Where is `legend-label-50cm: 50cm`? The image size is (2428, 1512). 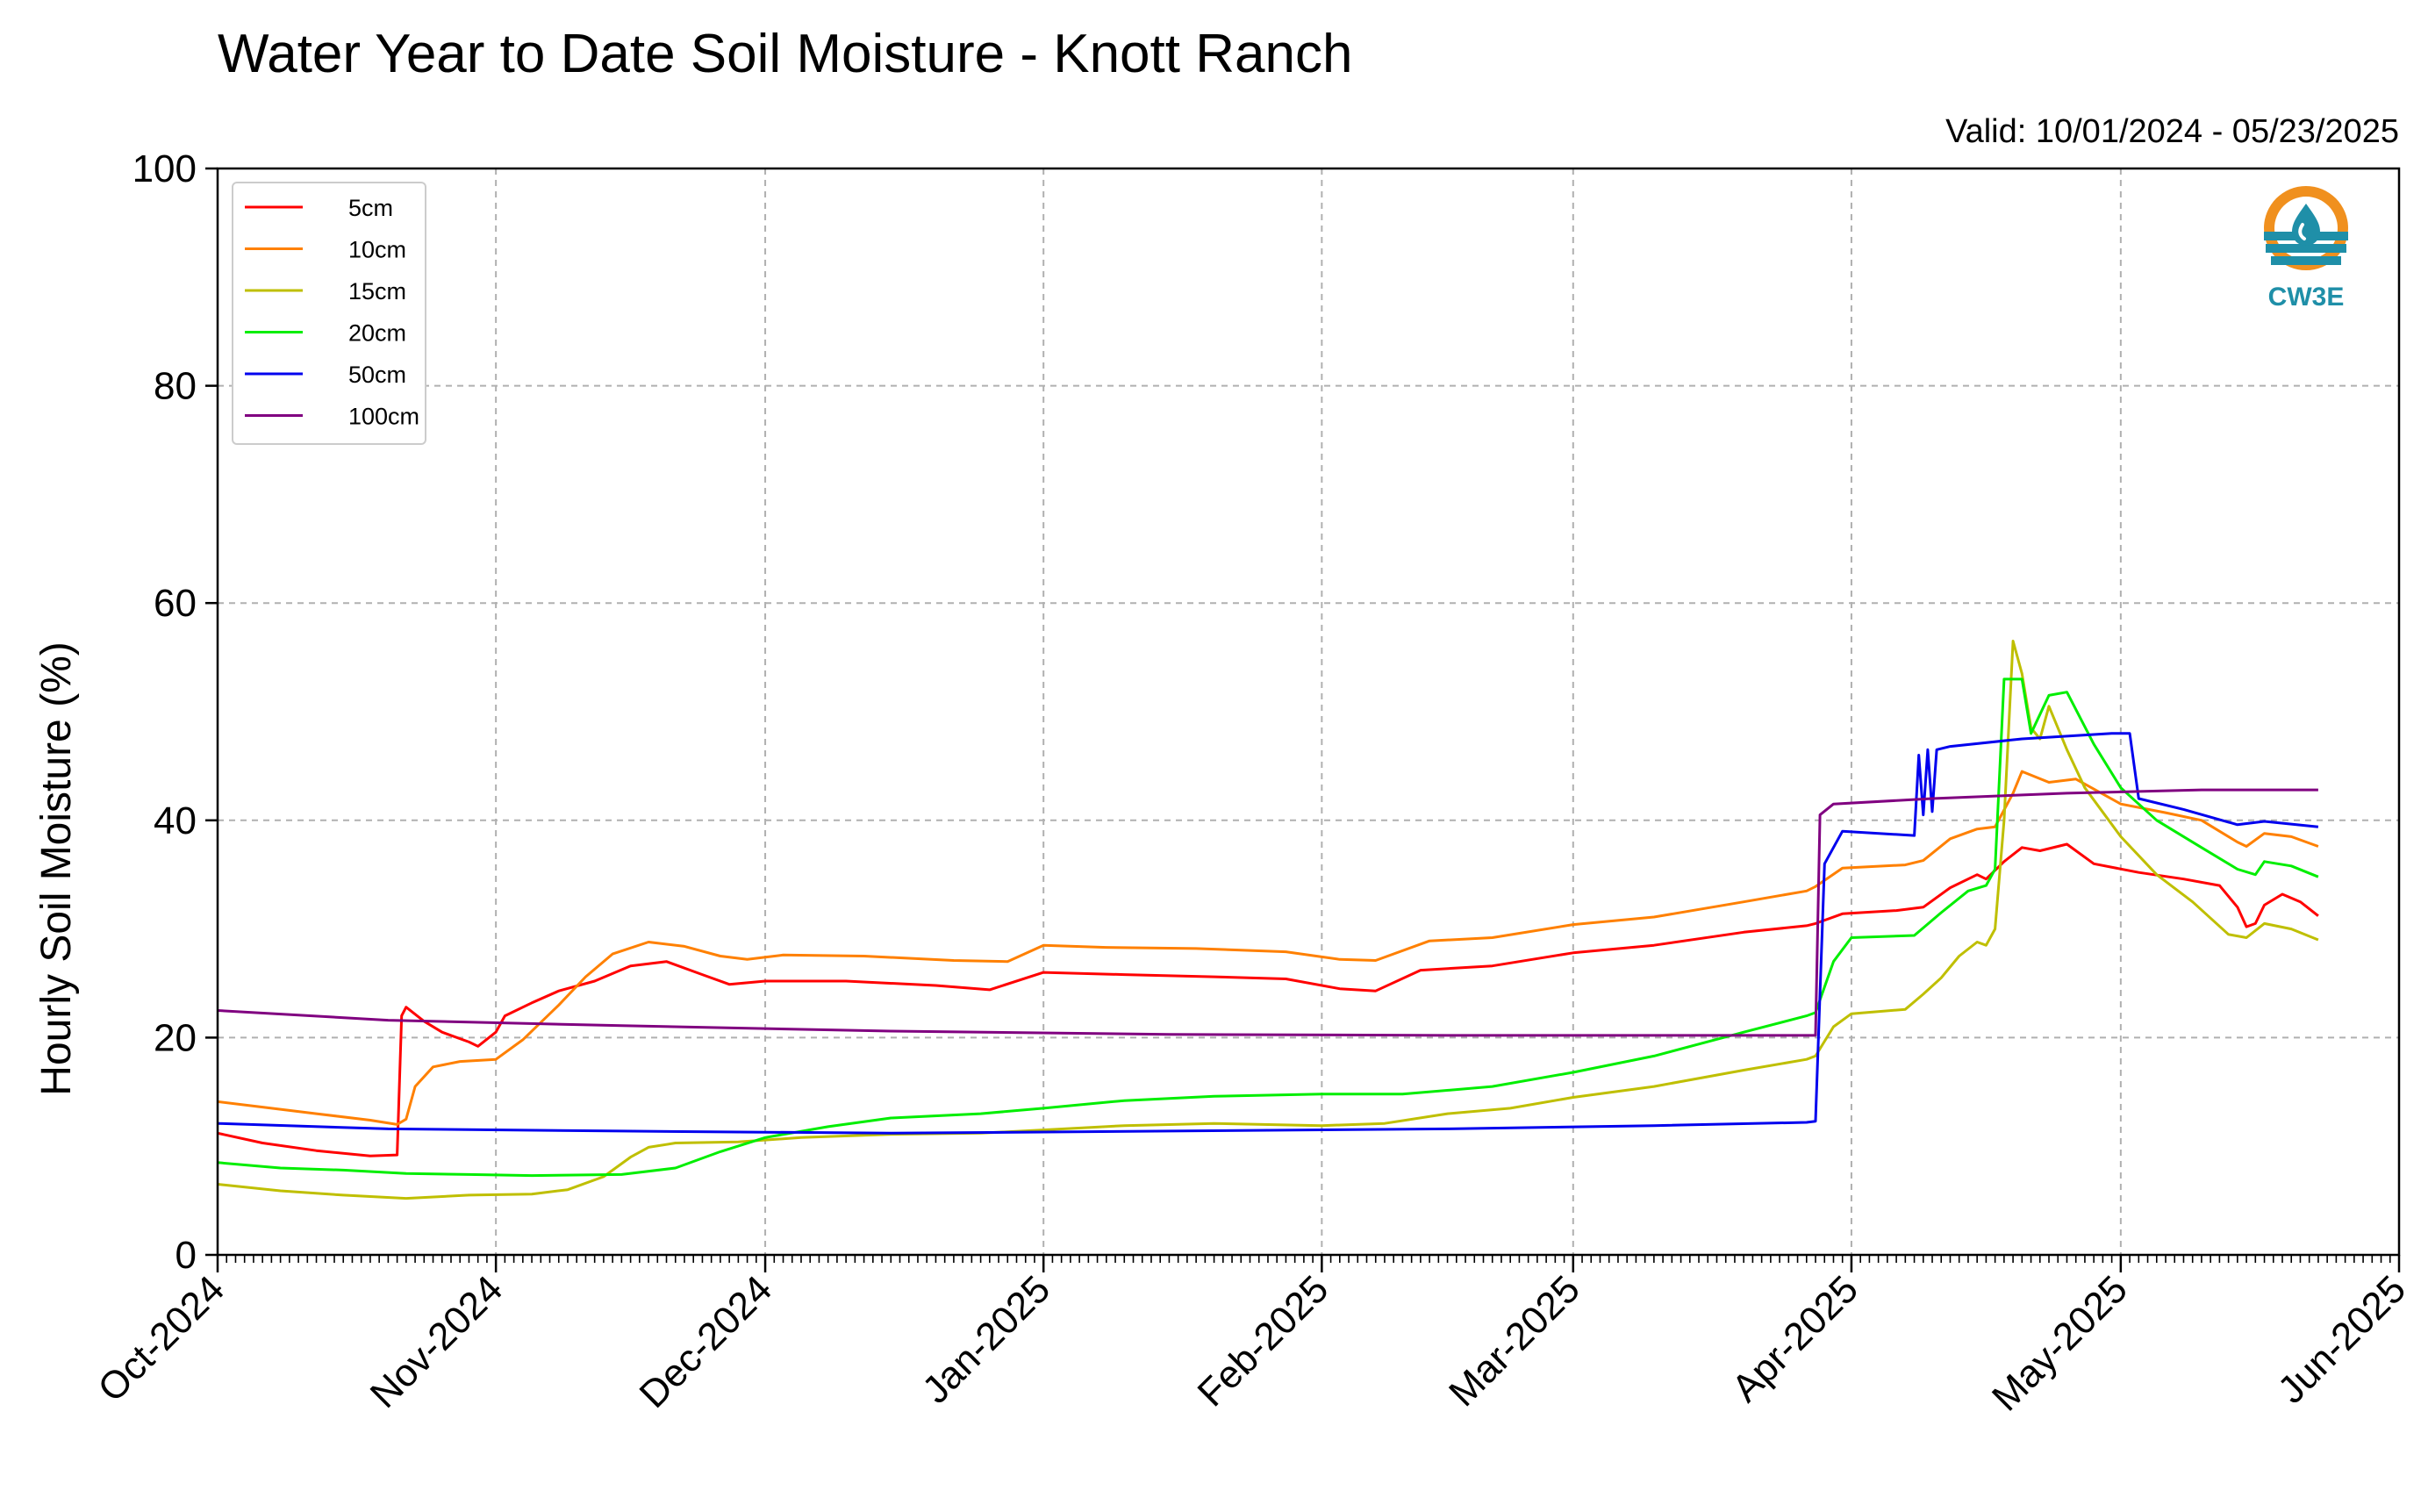
legend-label-50cm: 50cm is located at coordinates (377, 375).